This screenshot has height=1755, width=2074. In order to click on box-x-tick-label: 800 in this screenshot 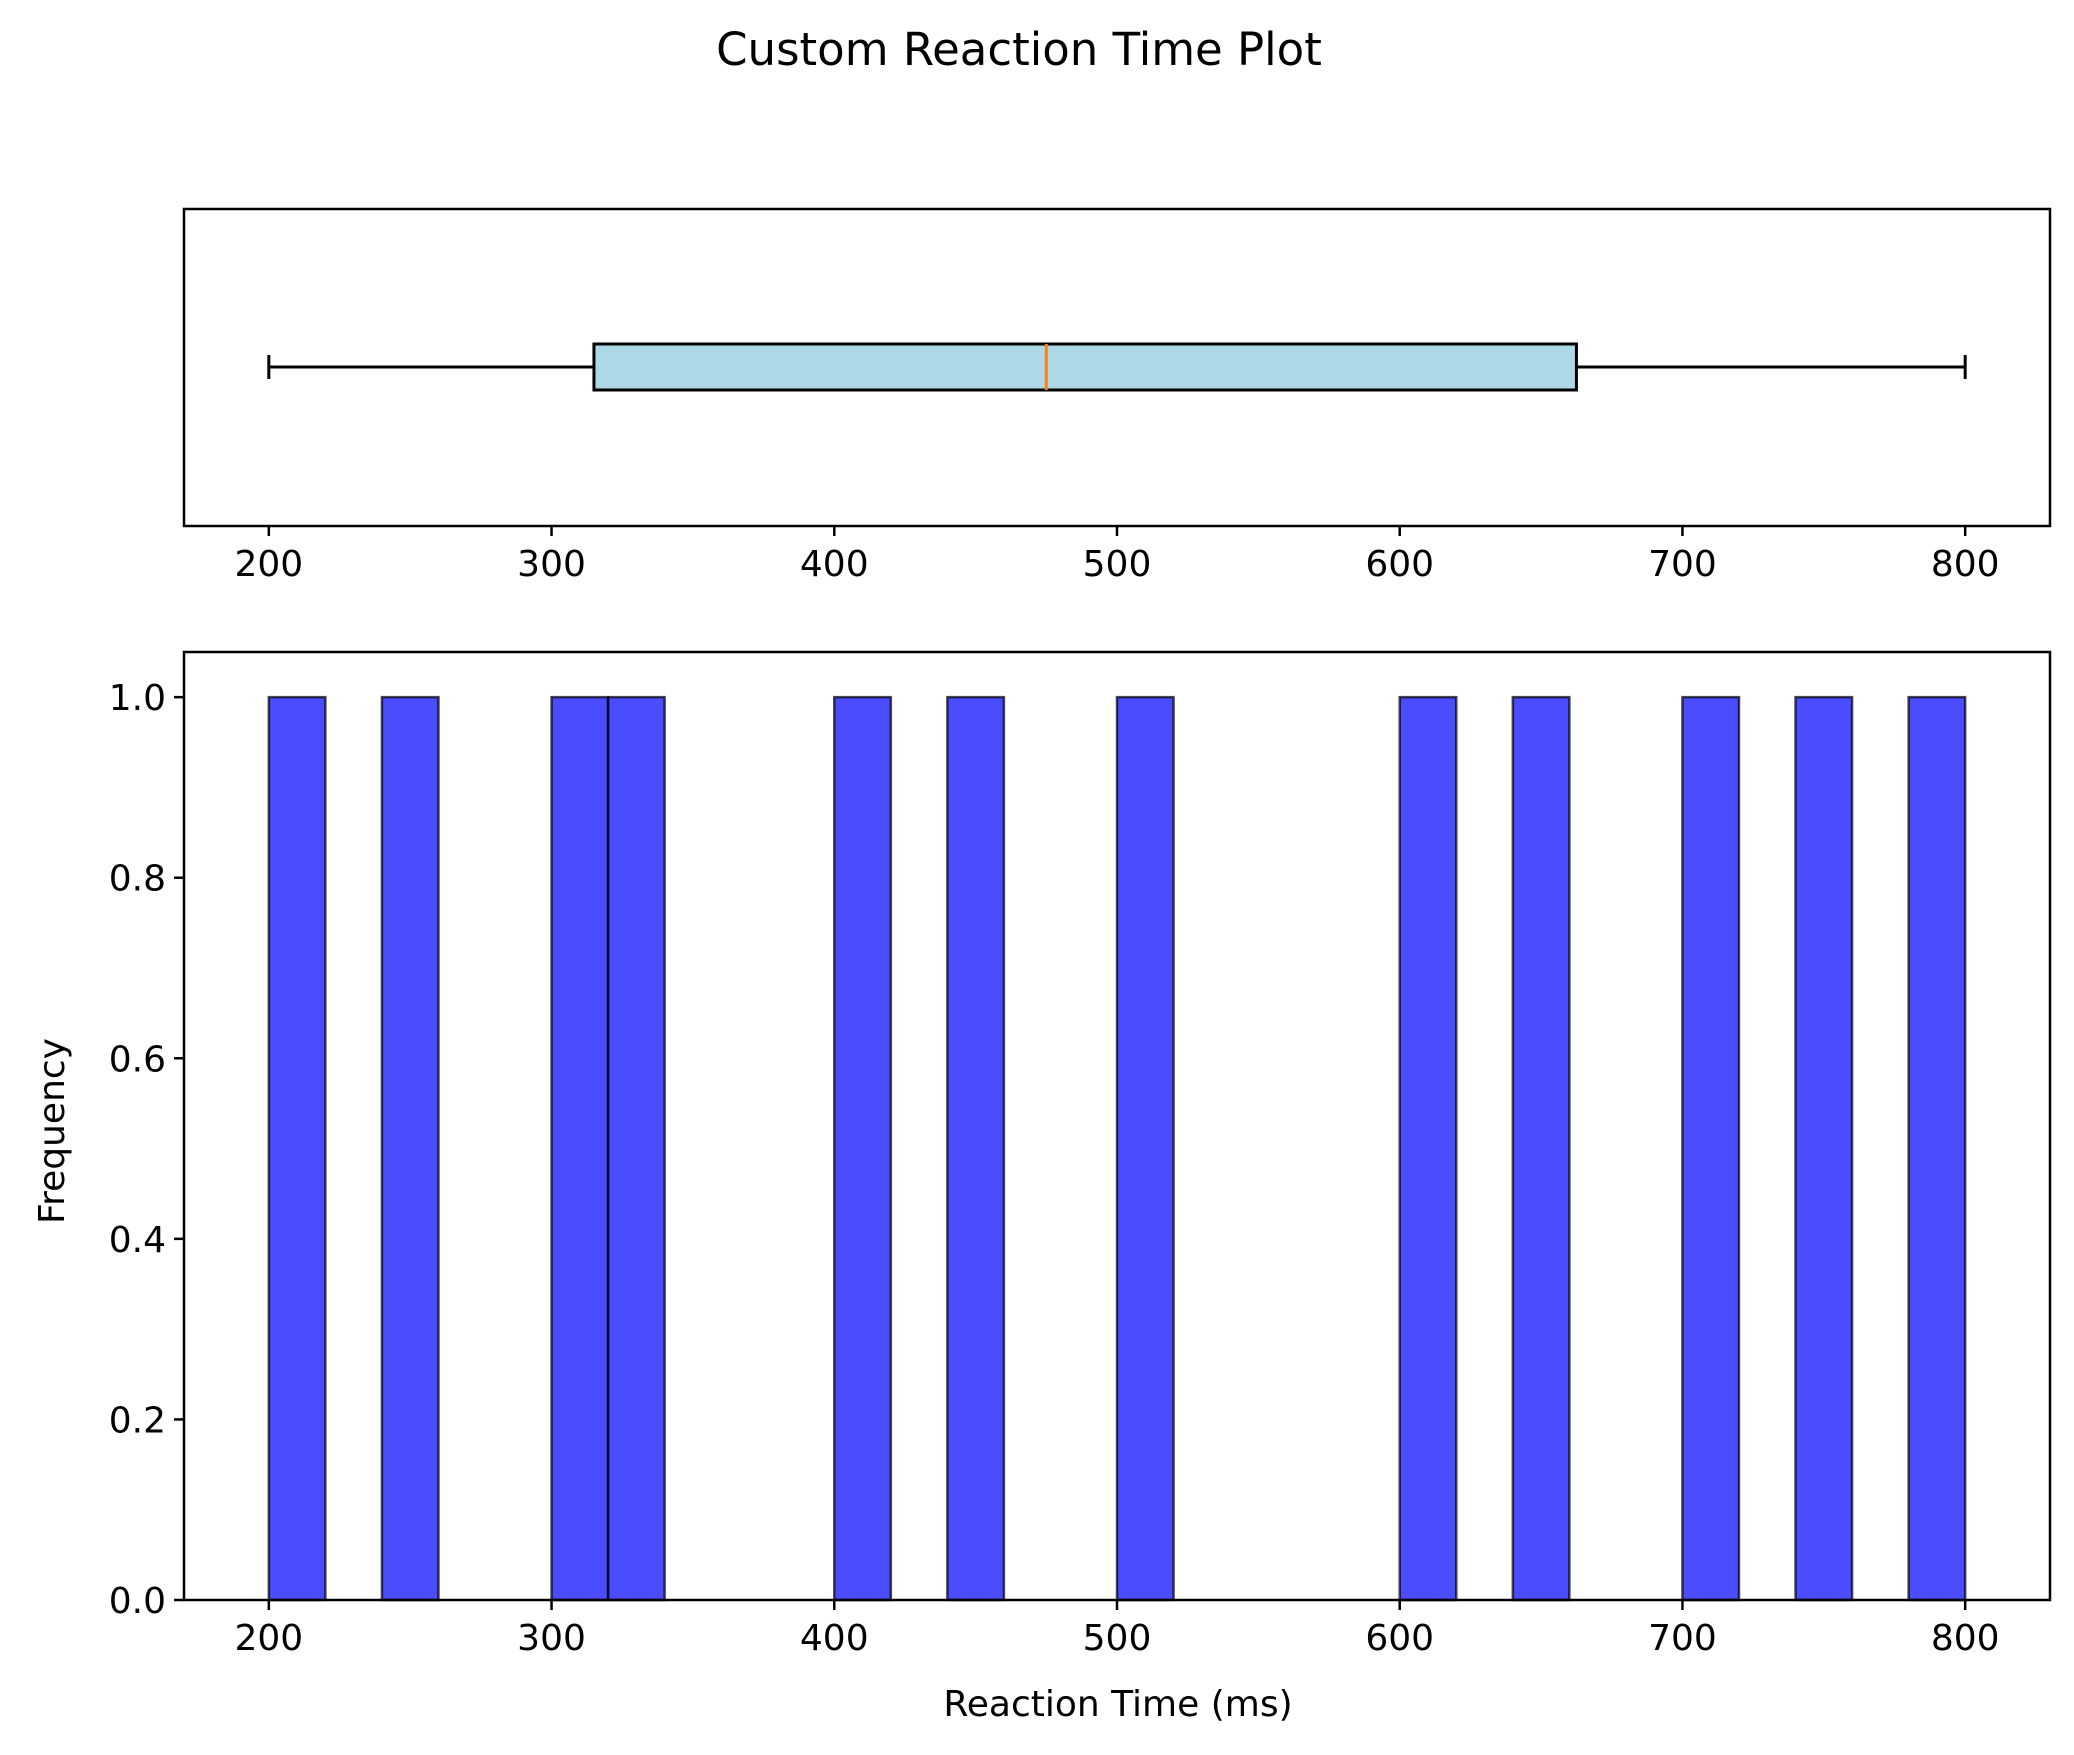, I will do `click(1965, 564)`.